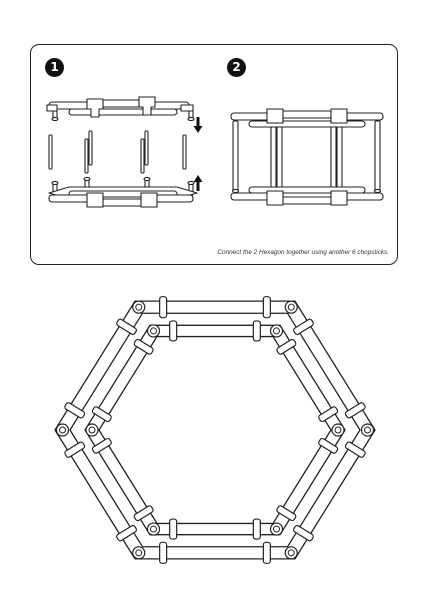  Describe the element at coordinates (307, 157) in the screenshot. I see `step-2-illustration` at that location.